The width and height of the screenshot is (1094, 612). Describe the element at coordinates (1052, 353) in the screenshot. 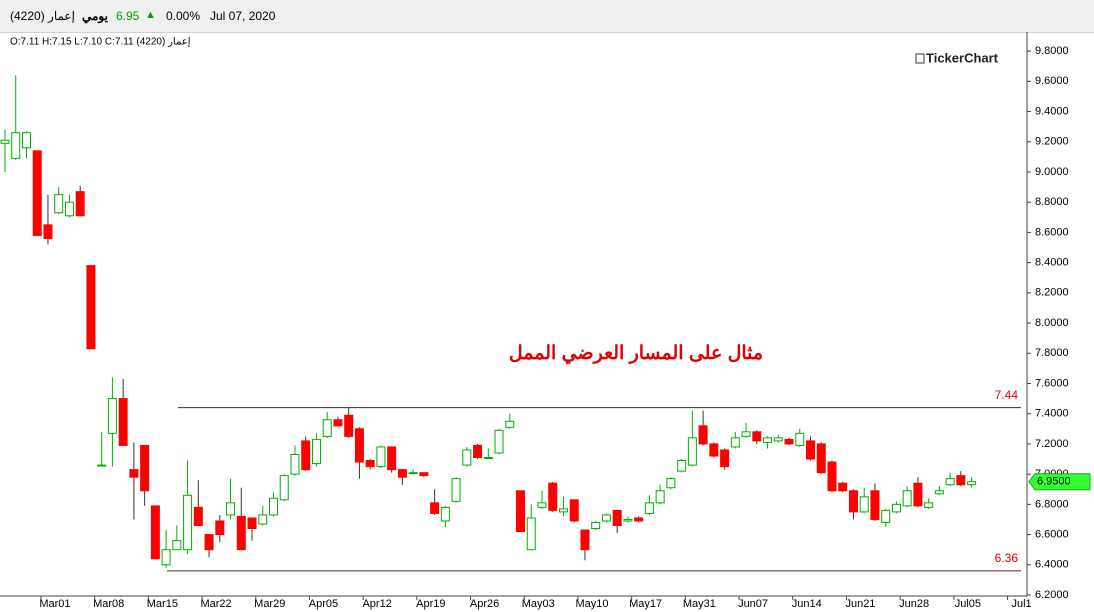

I see `y-tick-label: 7.8000` at that location.